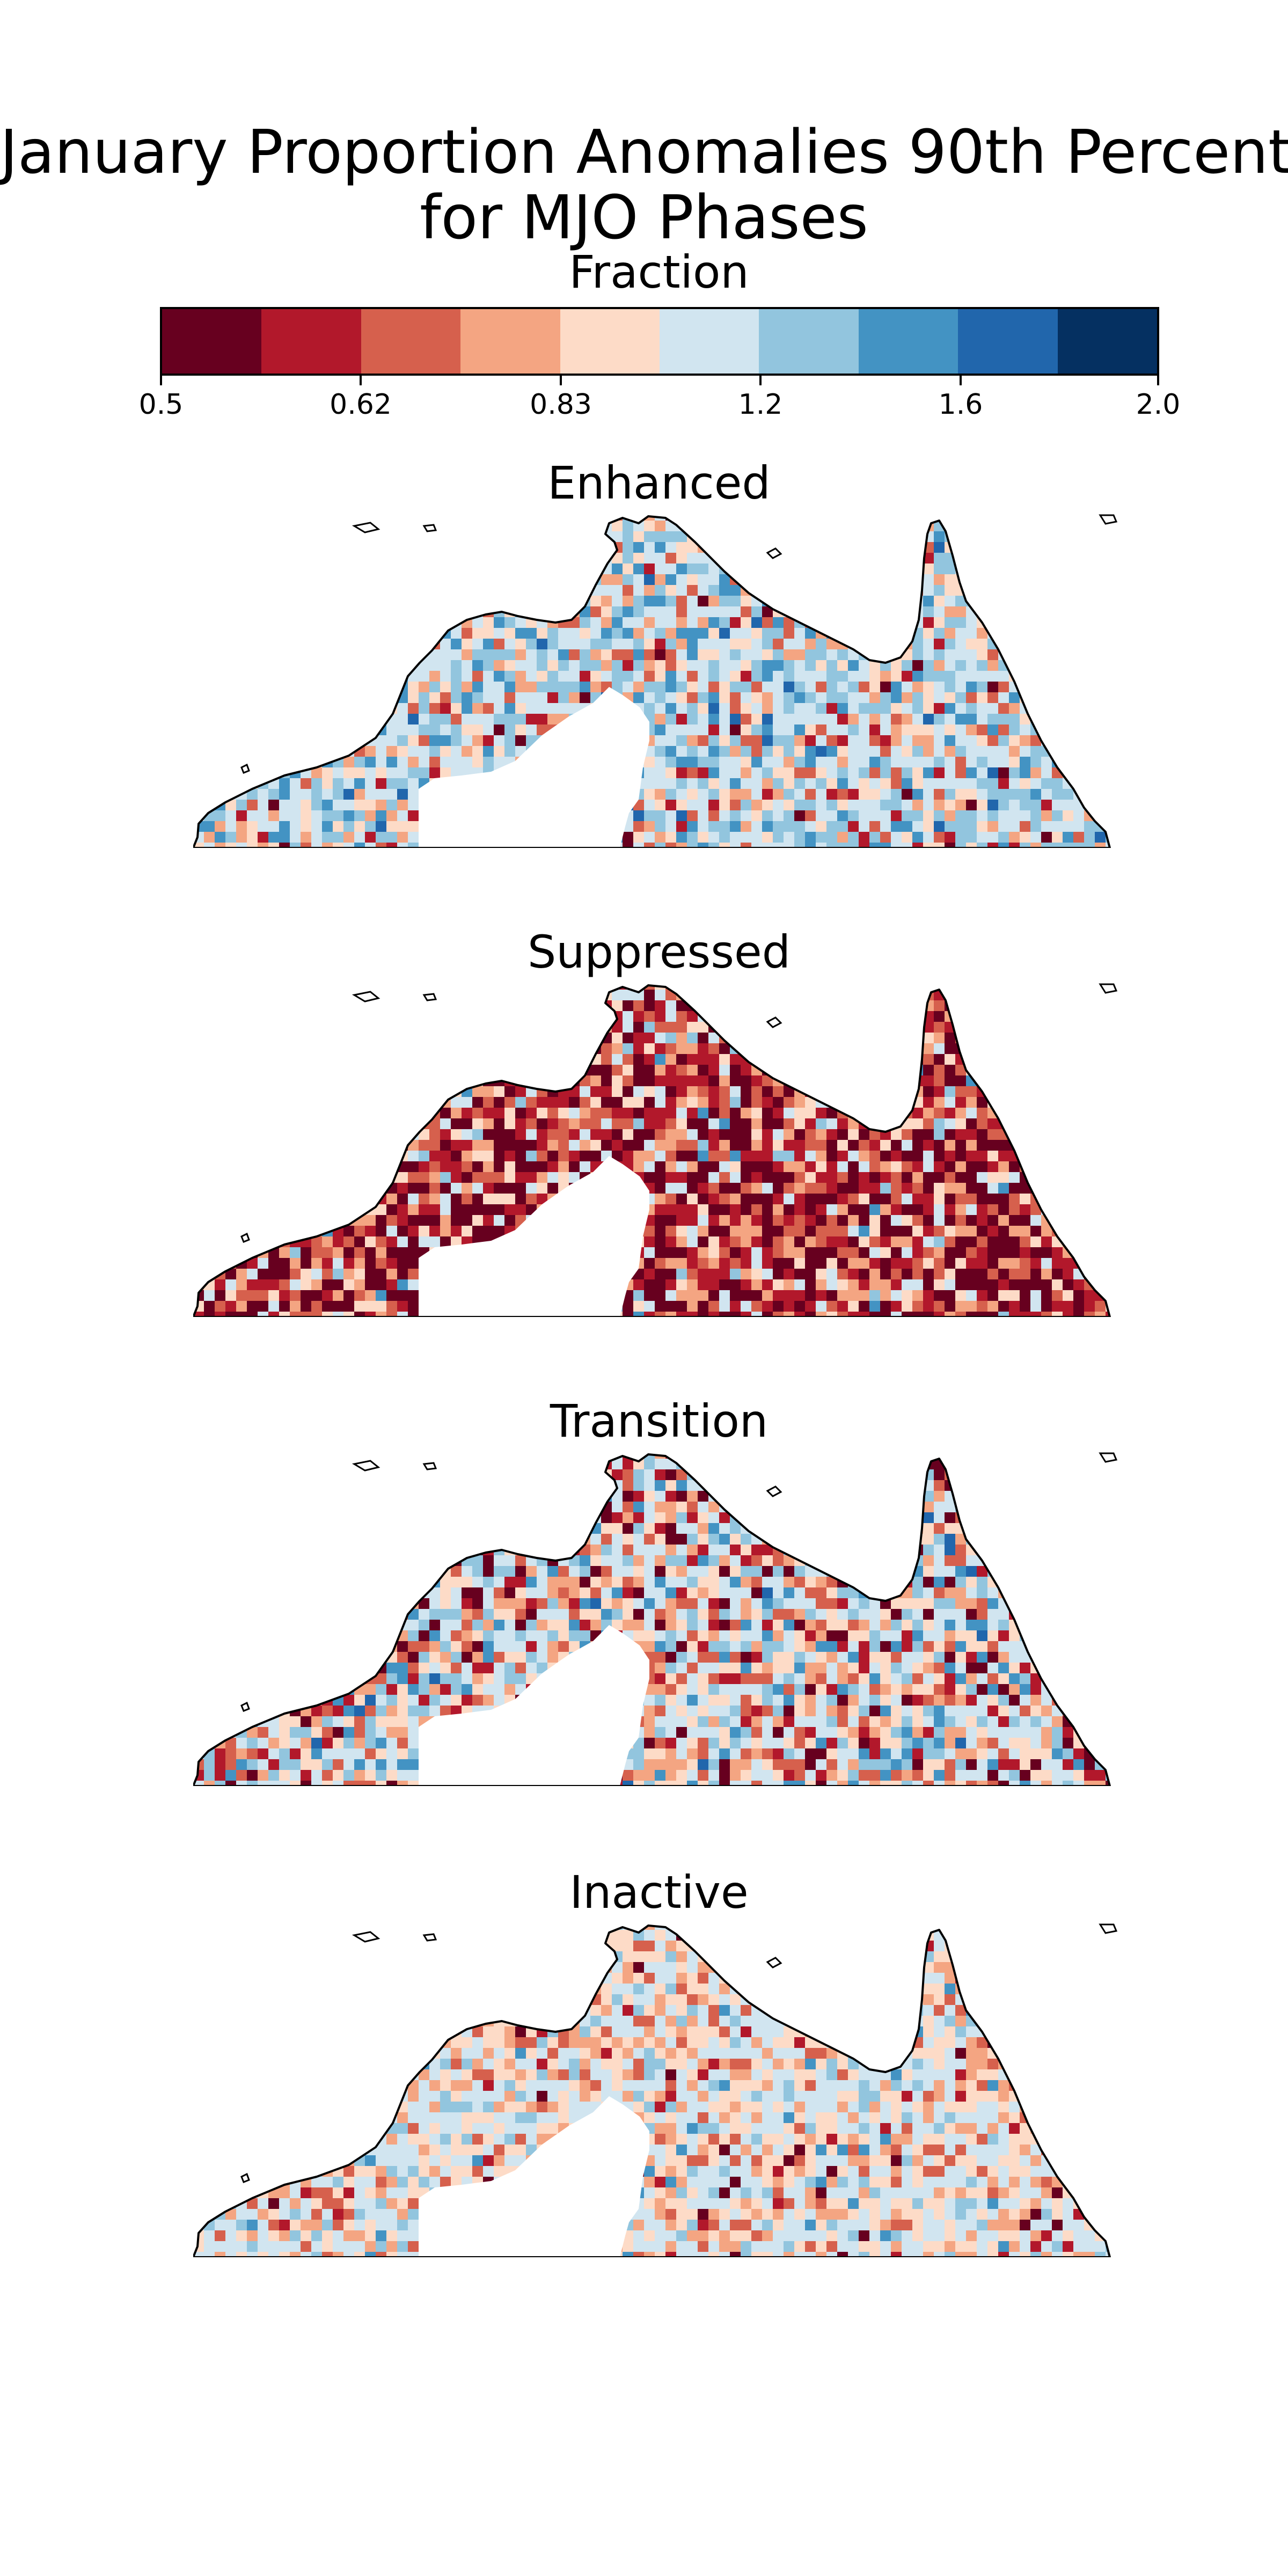  I want to click on chart-title-line2: for MJO Phases, so click(644, 218).